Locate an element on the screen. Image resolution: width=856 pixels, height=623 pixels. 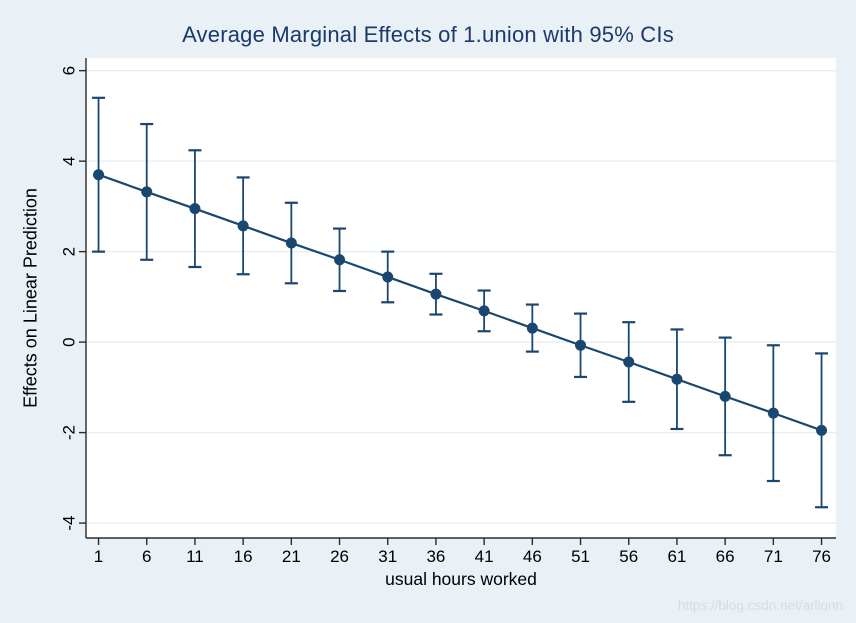
y-tick-label: 6 is located at coordinates (68, 70).